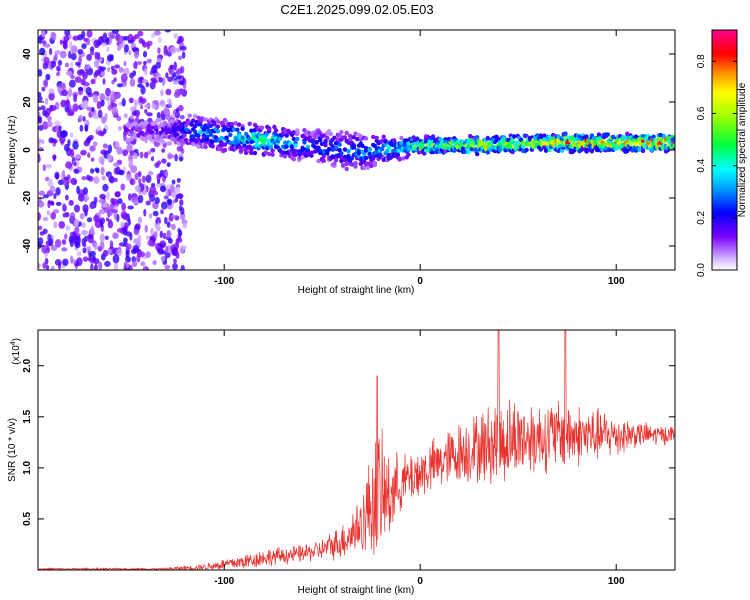 This screenshot has height=600, width=750. I want to click on snr-xlabel: Height of straight line (km), so click(356, 590).